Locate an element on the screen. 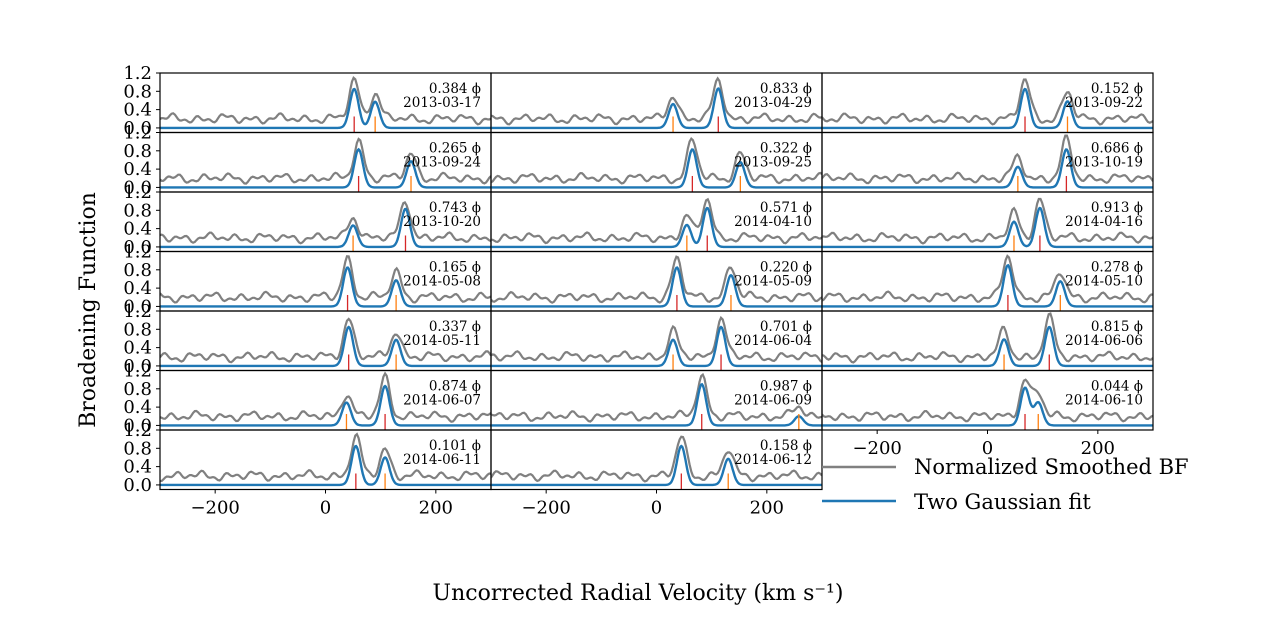 The width and height of the screenshot is (1280, 618). panel-phase-label: 0.165 ϕ is located at coordinates (455, 268).